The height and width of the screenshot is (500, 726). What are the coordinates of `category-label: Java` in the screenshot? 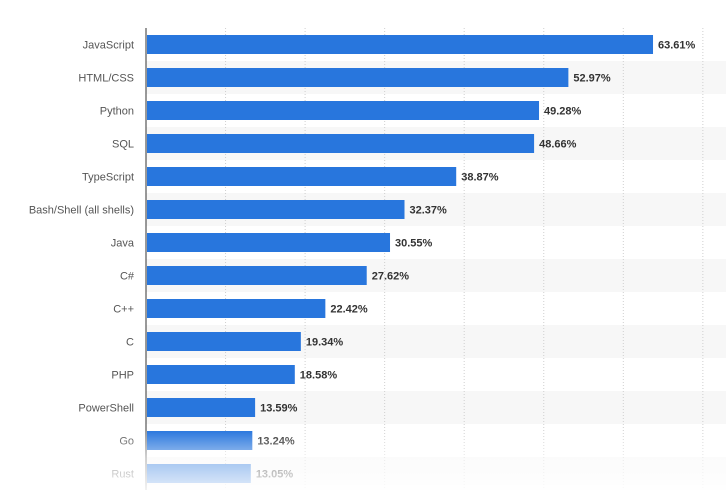 It's located at (123, 244).